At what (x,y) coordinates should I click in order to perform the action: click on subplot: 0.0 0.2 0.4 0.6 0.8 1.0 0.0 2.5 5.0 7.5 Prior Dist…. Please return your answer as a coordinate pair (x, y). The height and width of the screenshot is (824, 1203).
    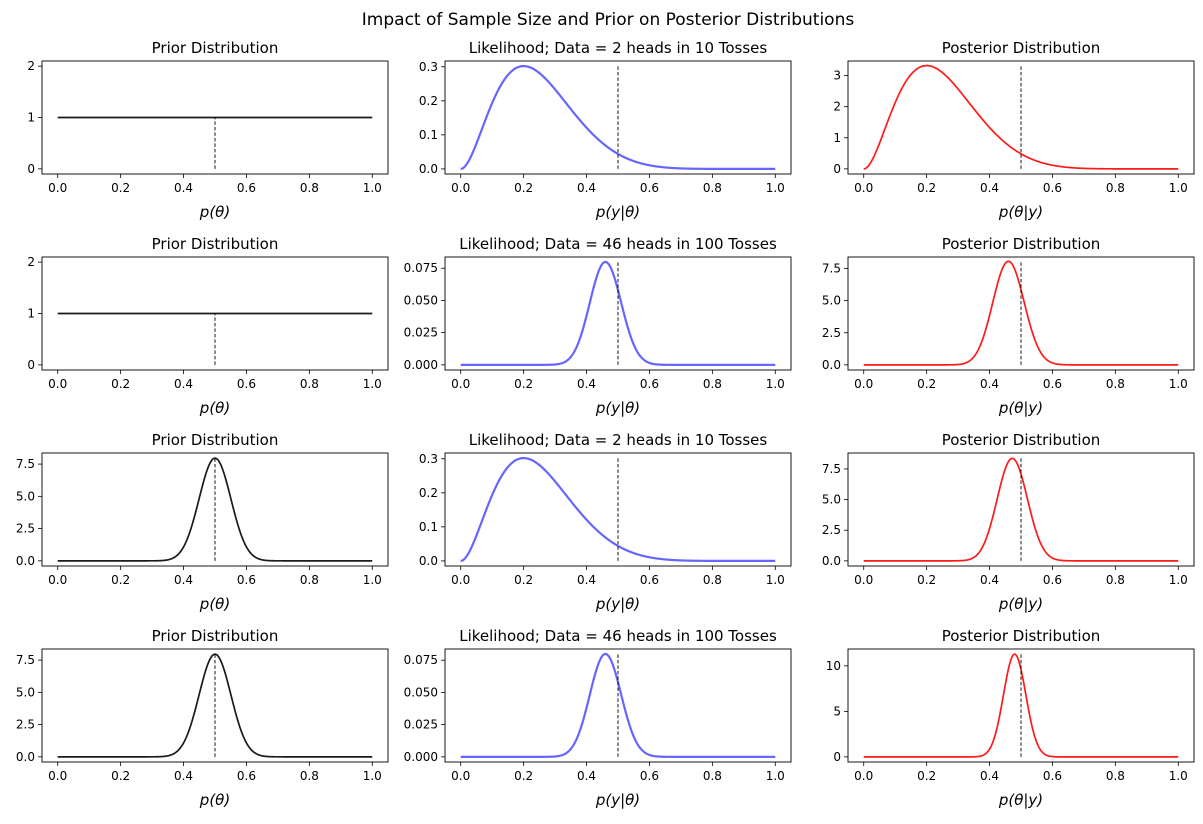
    Looking at the image, I should click on (202, 522).